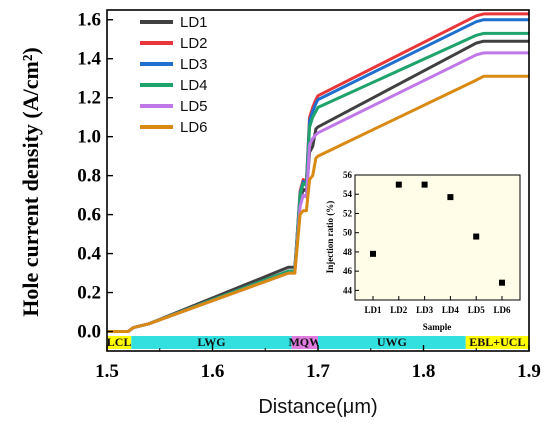 The image size is (550, 431). What do you see at coordinates (399, 310) in the screenshot?
I see `inset-x-tick-label: LD2` at bounding box center [399, 310].